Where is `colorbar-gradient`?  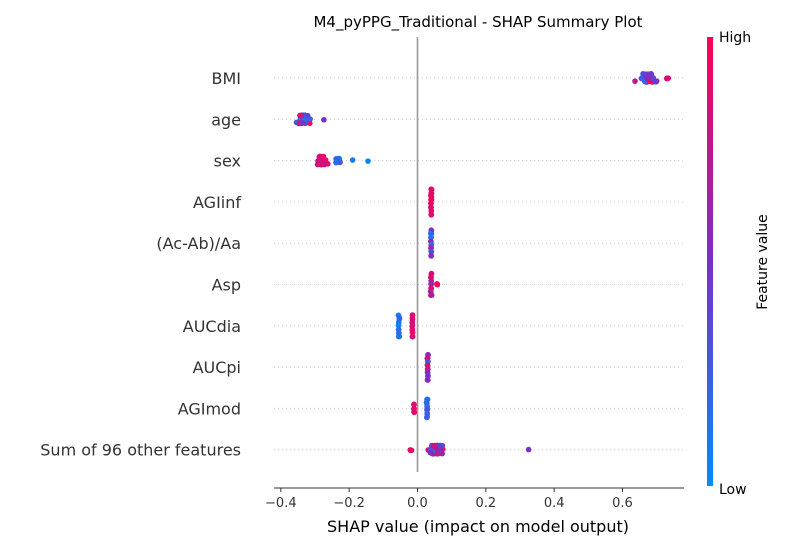
colorbar-gradient is located at coordinates (710, 261).